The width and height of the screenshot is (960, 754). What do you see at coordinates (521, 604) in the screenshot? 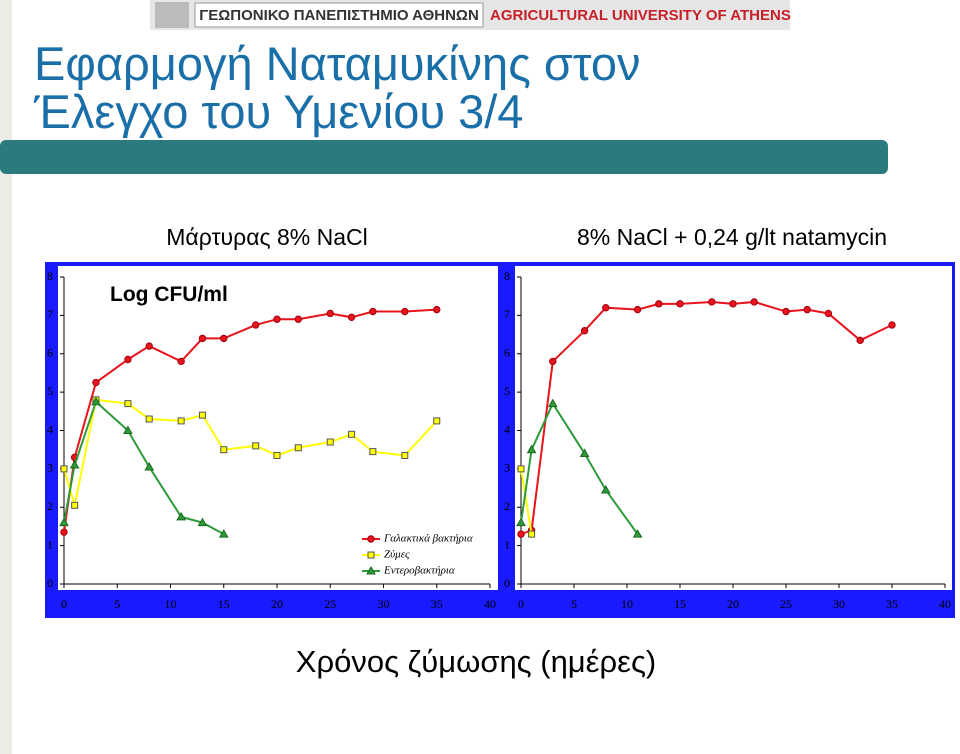
I see `x-tick-label: 0` at bounding box center [521, 604].